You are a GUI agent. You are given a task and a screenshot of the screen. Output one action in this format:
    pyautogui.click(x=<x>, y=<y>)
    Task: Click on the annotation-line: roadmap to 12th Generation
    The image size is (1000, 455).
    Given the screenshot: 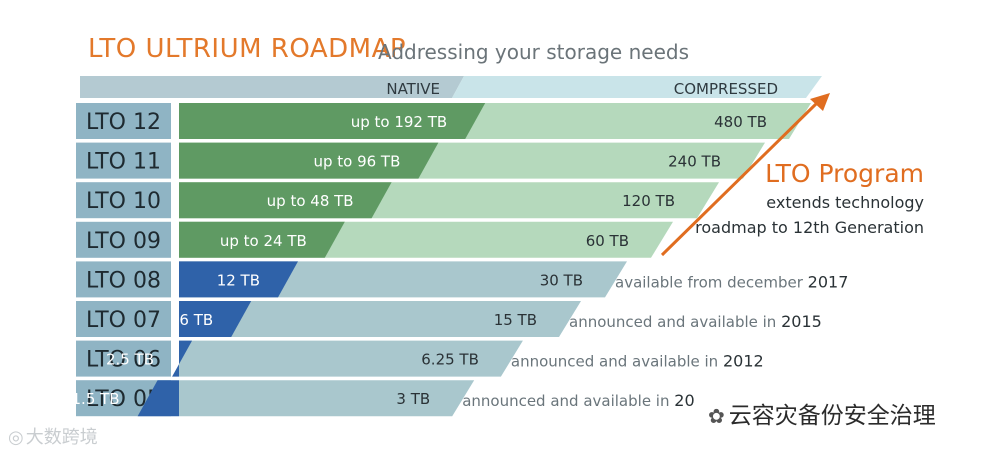 What is the action you would take?
    pyautogui.click(x=809, y=227)
    